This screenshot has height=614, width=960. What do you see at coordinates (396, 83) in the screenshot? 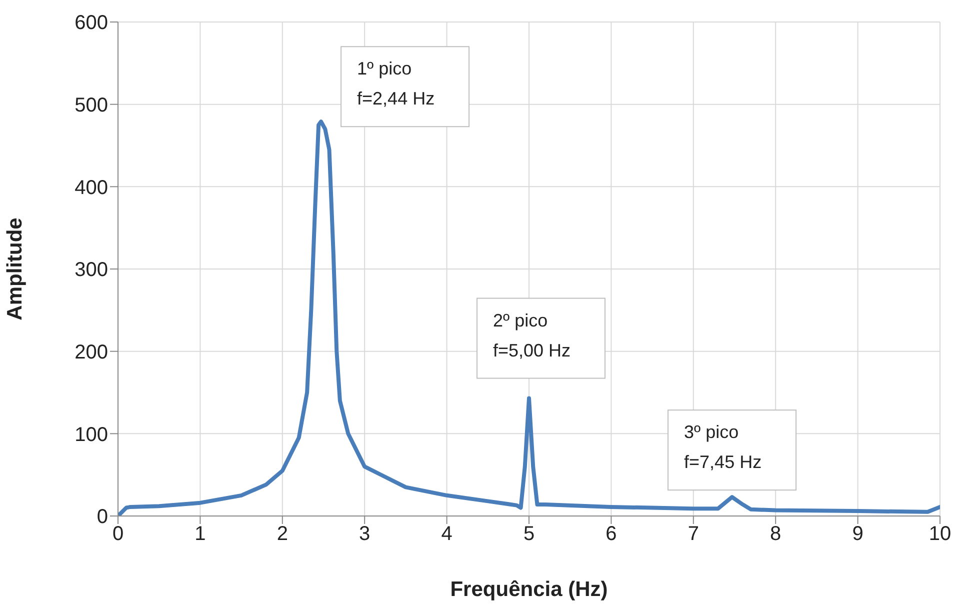
I see `annotation: 1º pico f=2,44 Hz` at bounding box center [396, 83].